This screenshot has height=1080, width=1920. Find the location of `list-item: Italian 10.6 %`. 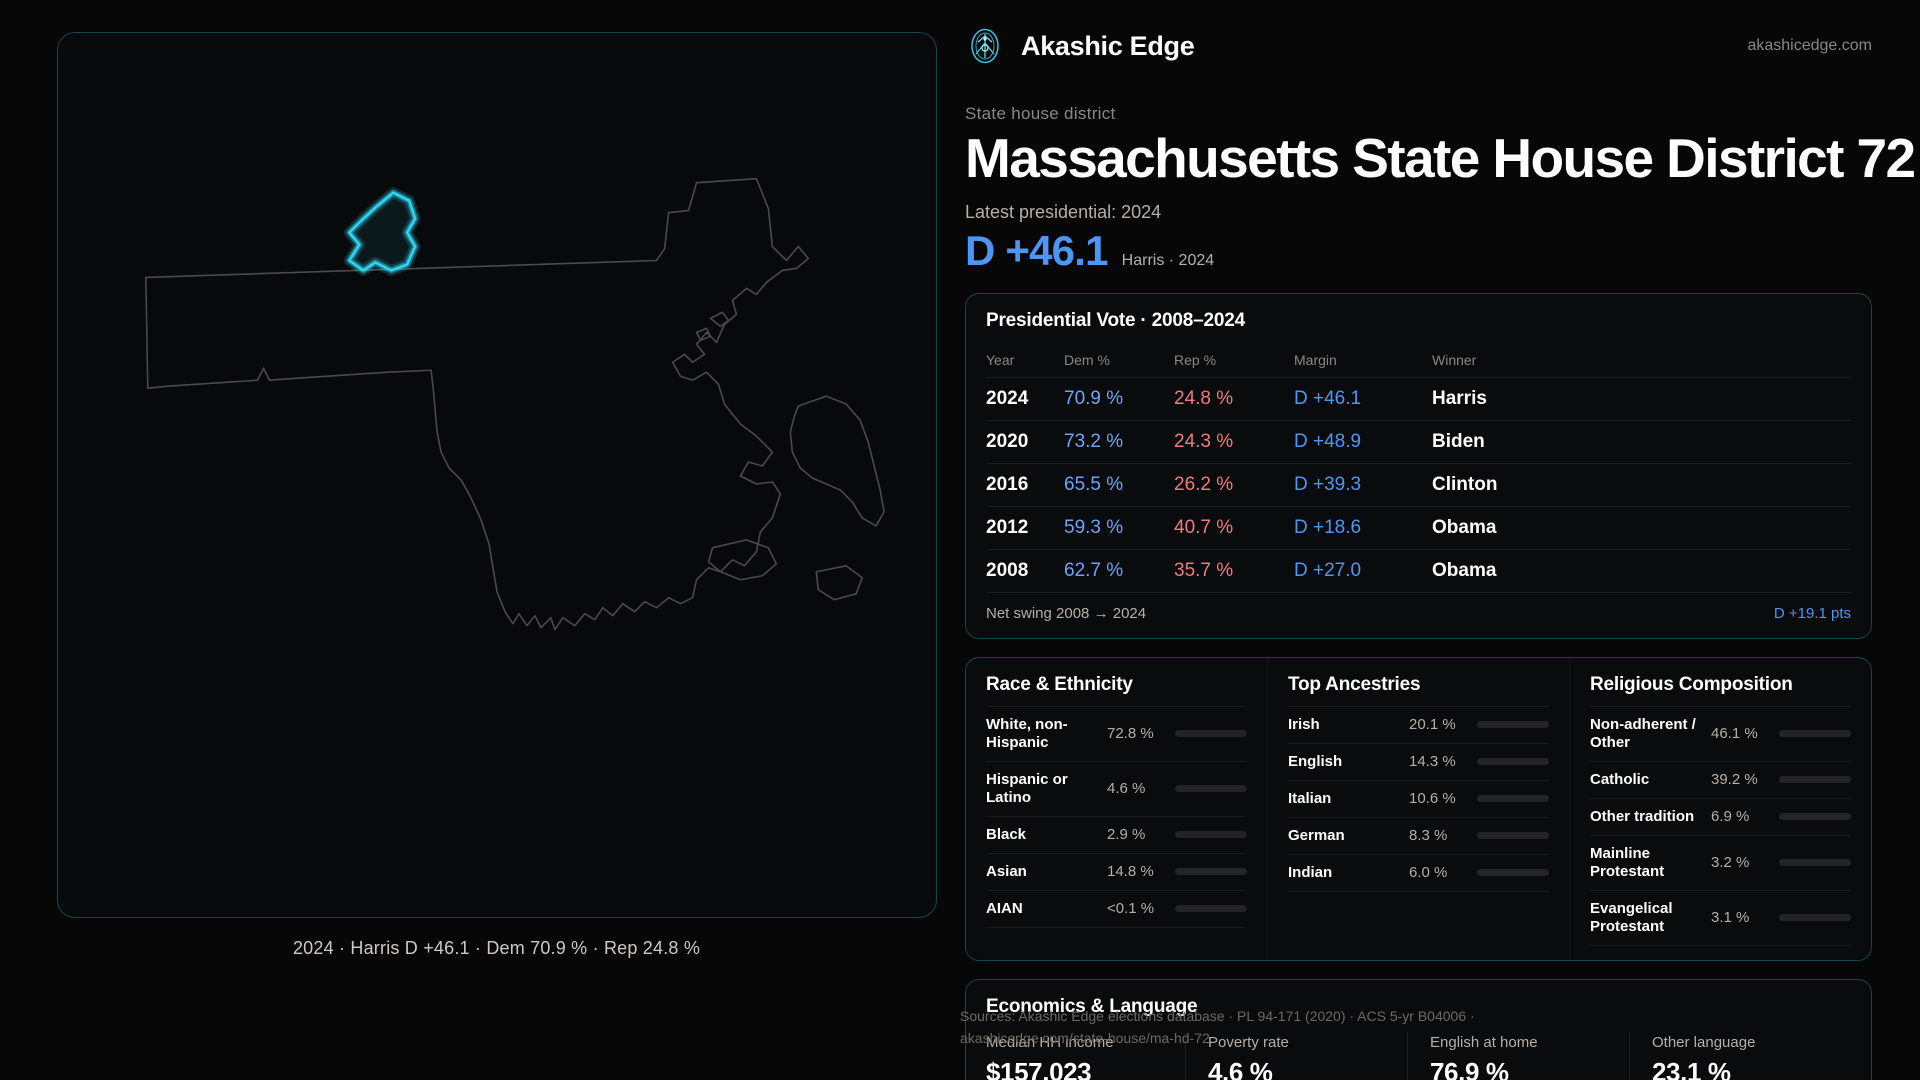

list-item: Italian 10.6 % is located at coordinates (1418, 799).